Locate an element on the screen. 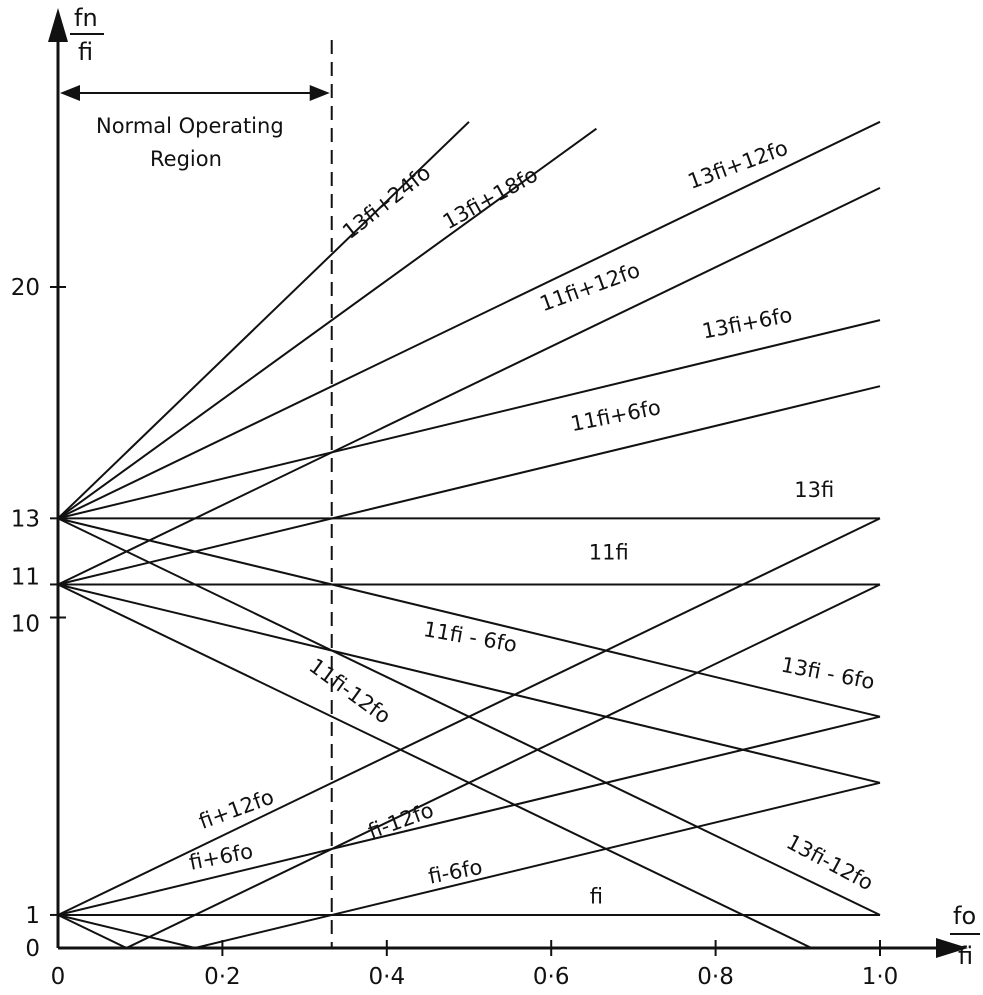  y-axis-arrow is located at coordinates (58, 25).